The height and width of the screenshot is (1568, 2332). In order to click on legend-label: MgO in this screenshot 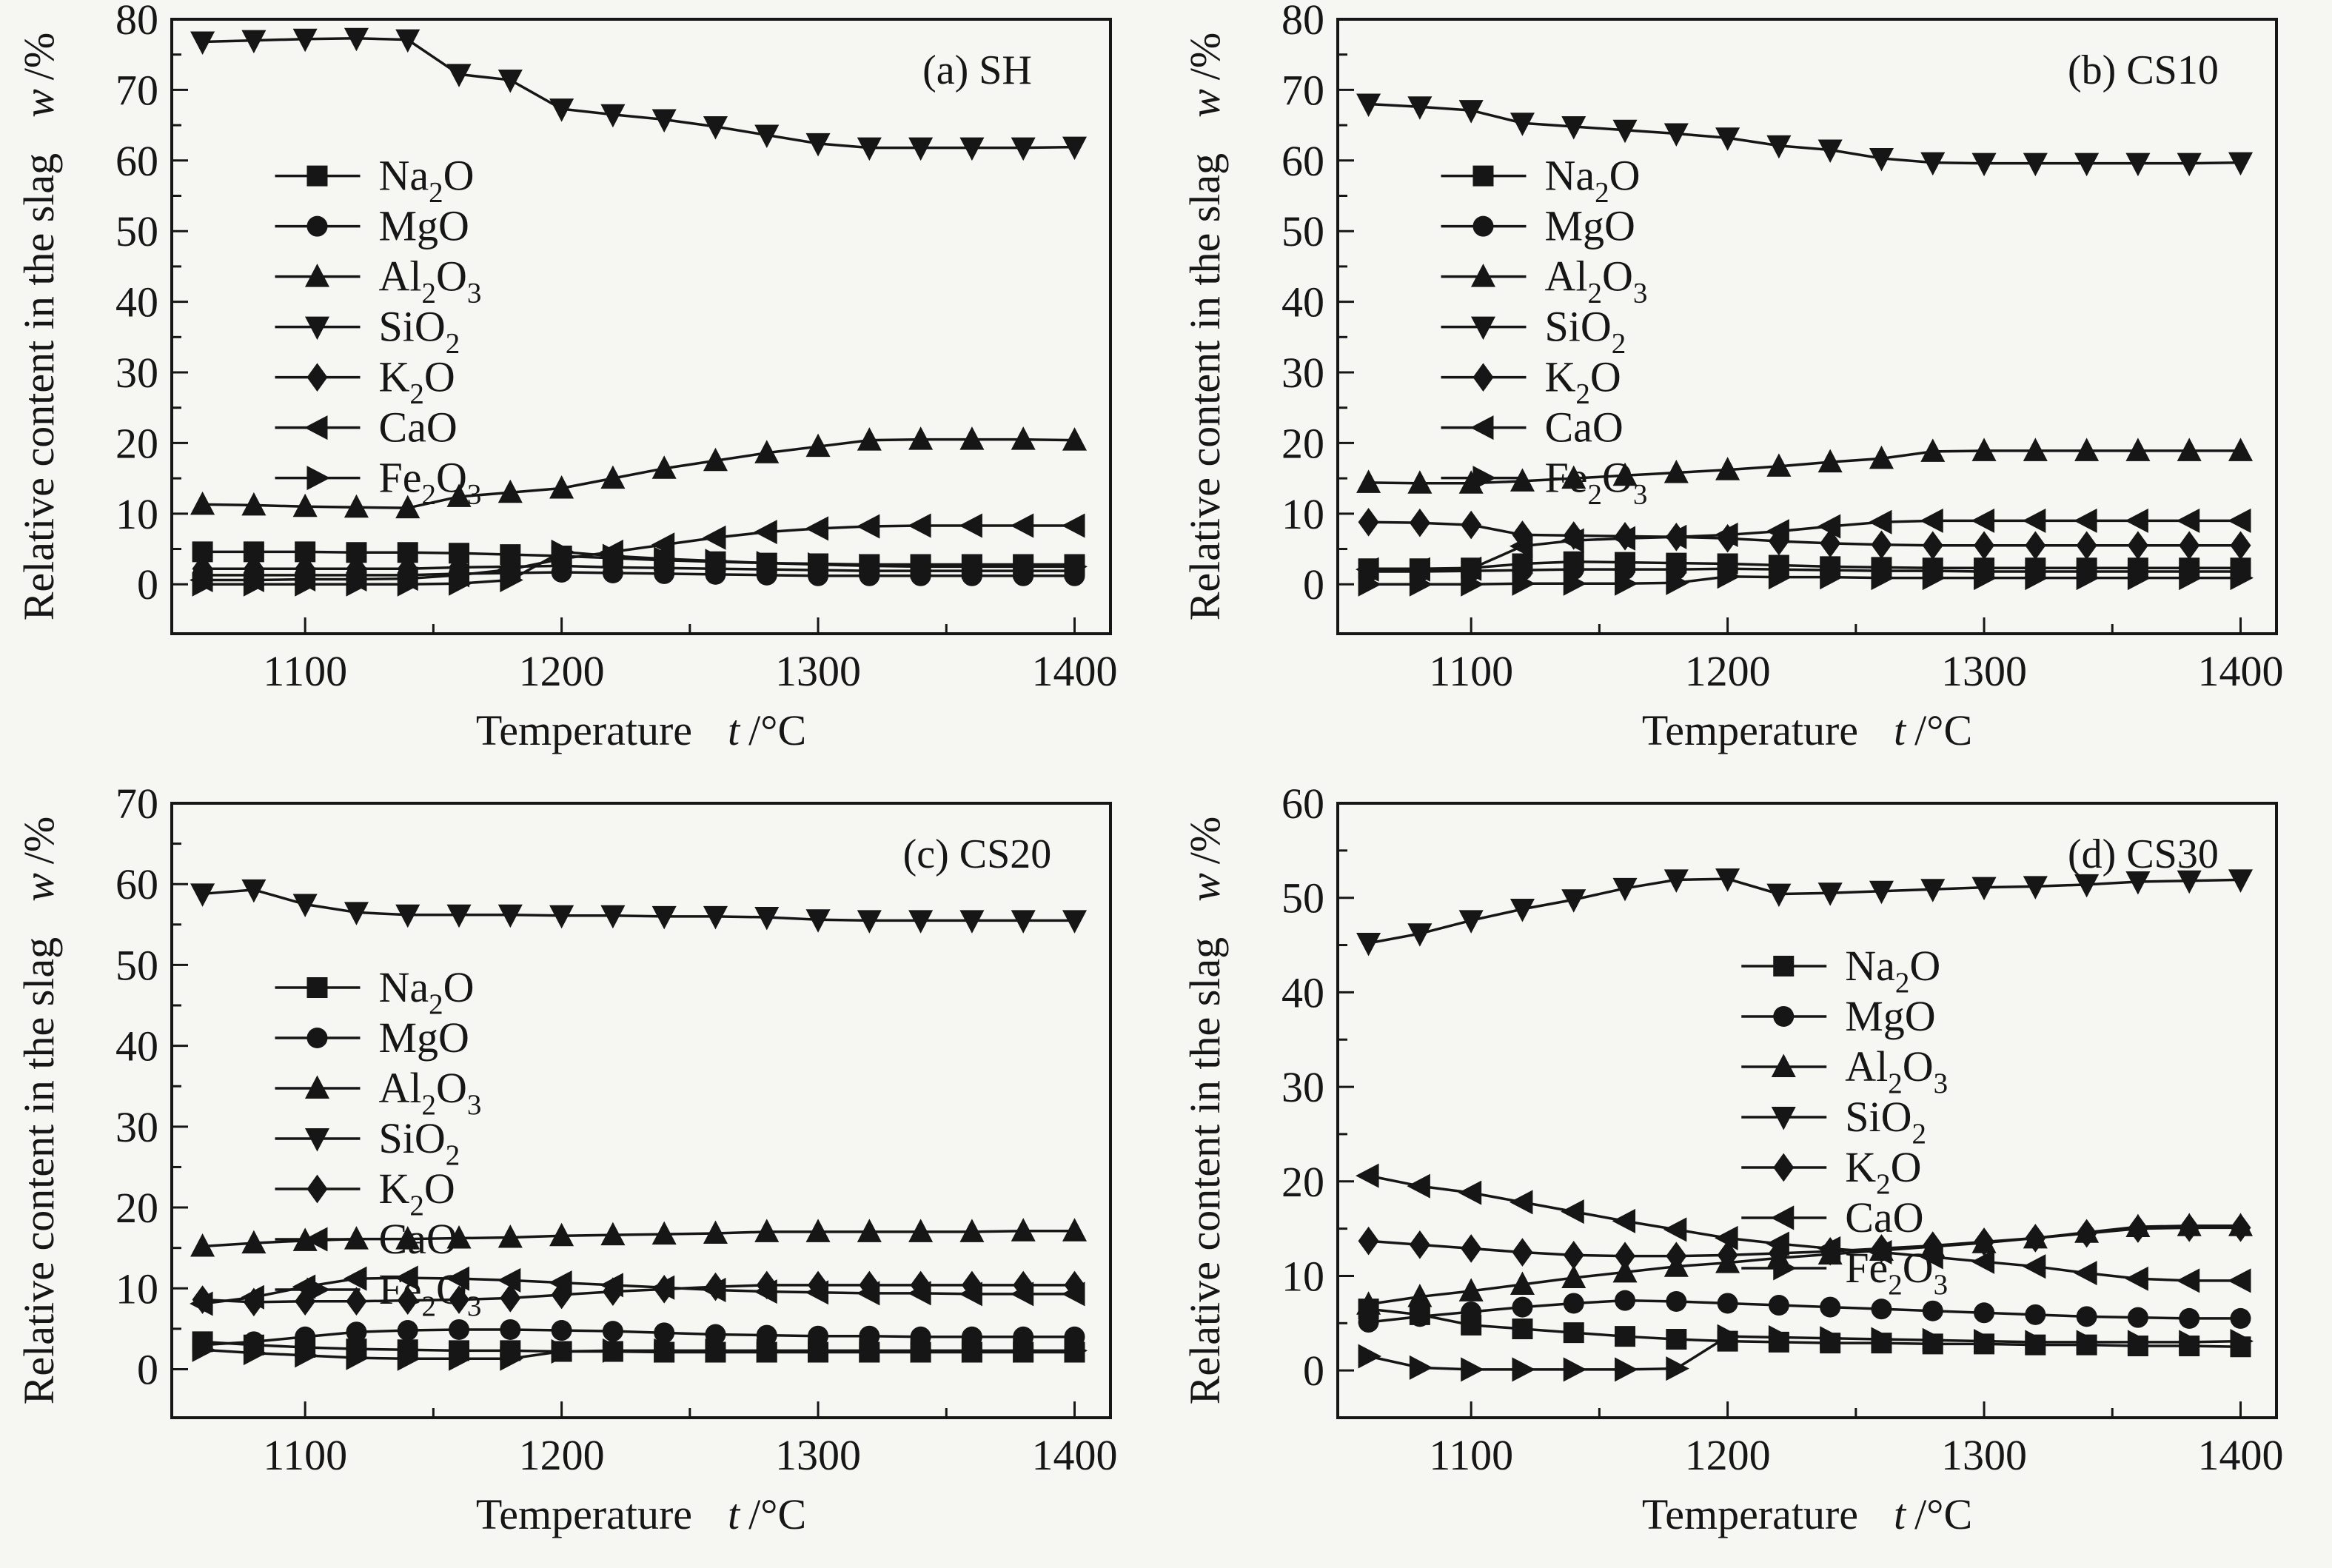, I will do `click(423, 1037)`.